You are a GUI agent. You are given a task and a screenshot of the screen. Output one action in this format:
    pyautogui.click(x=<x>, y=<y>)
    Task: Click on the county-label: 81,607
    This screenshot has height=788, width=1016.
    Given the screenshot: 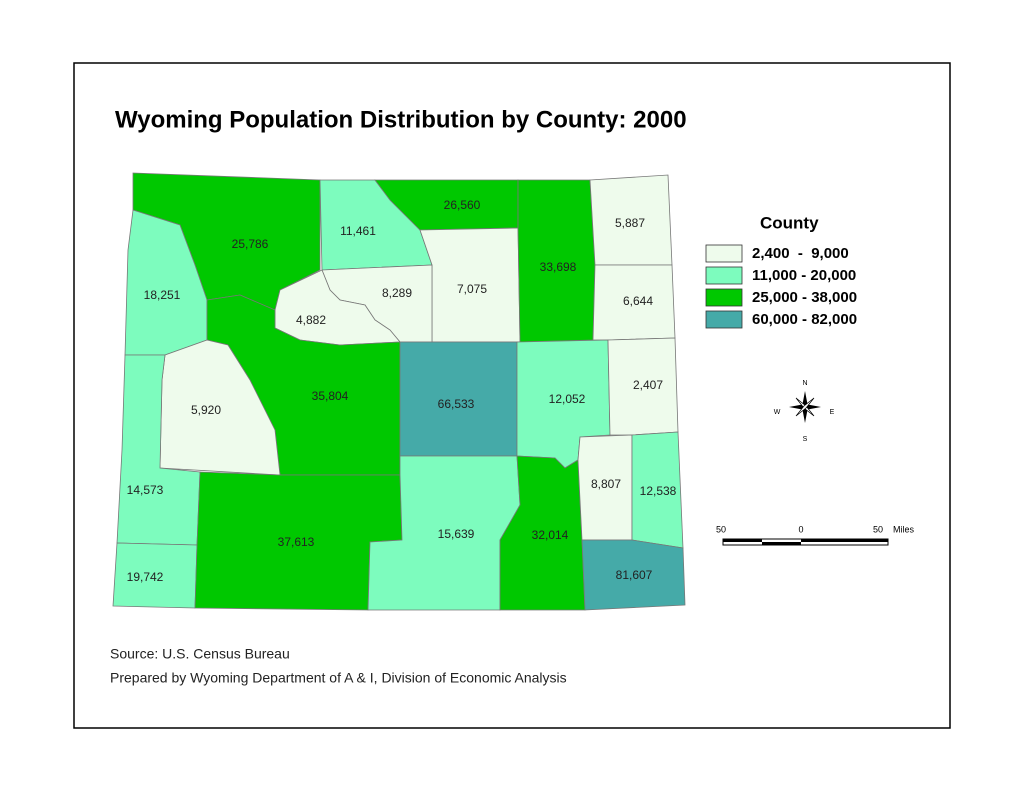 What is the action you would take?
    pyautogui.click(x=634, y=575)
    